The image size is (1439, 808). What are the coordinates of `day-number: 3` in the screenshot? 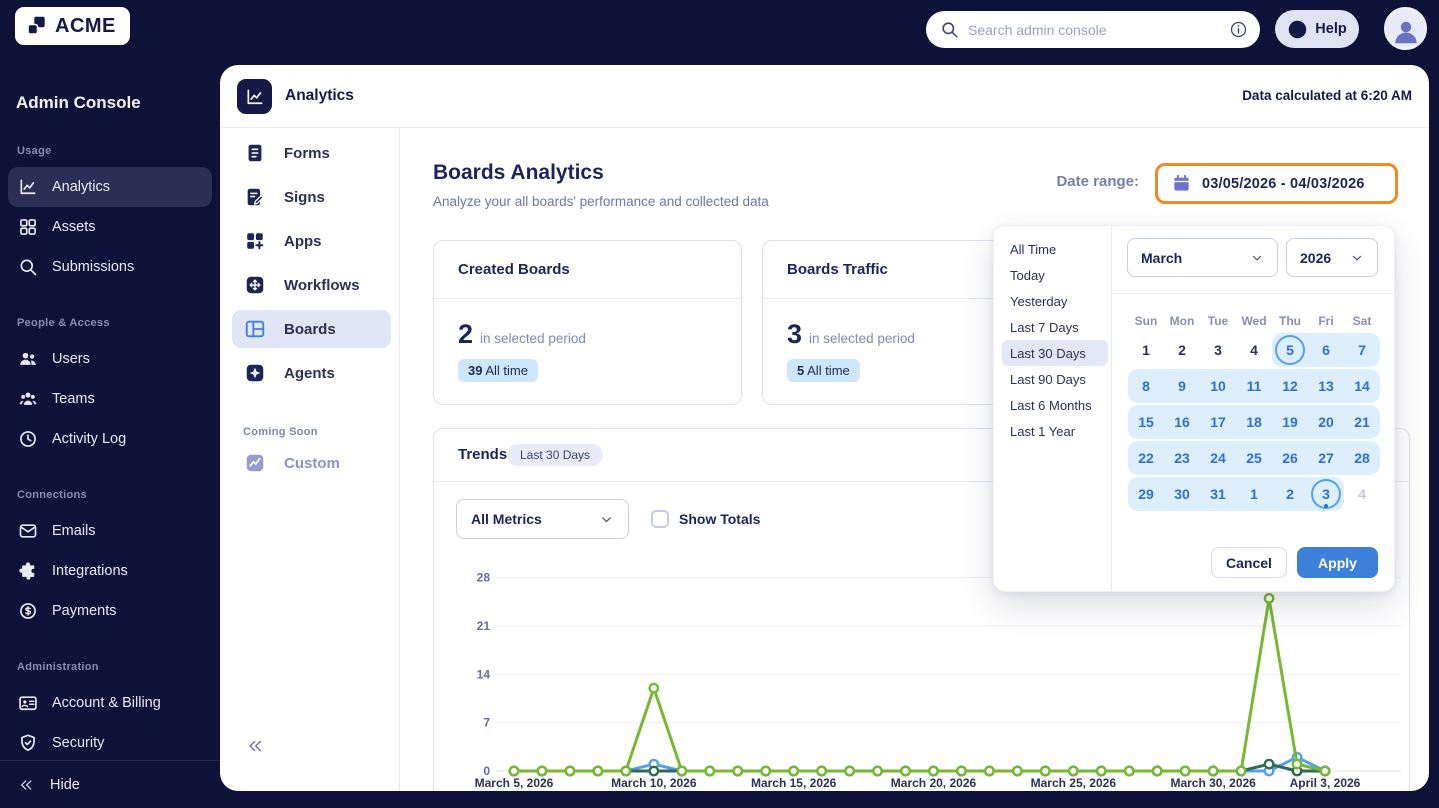 It's located at (1218, 350).